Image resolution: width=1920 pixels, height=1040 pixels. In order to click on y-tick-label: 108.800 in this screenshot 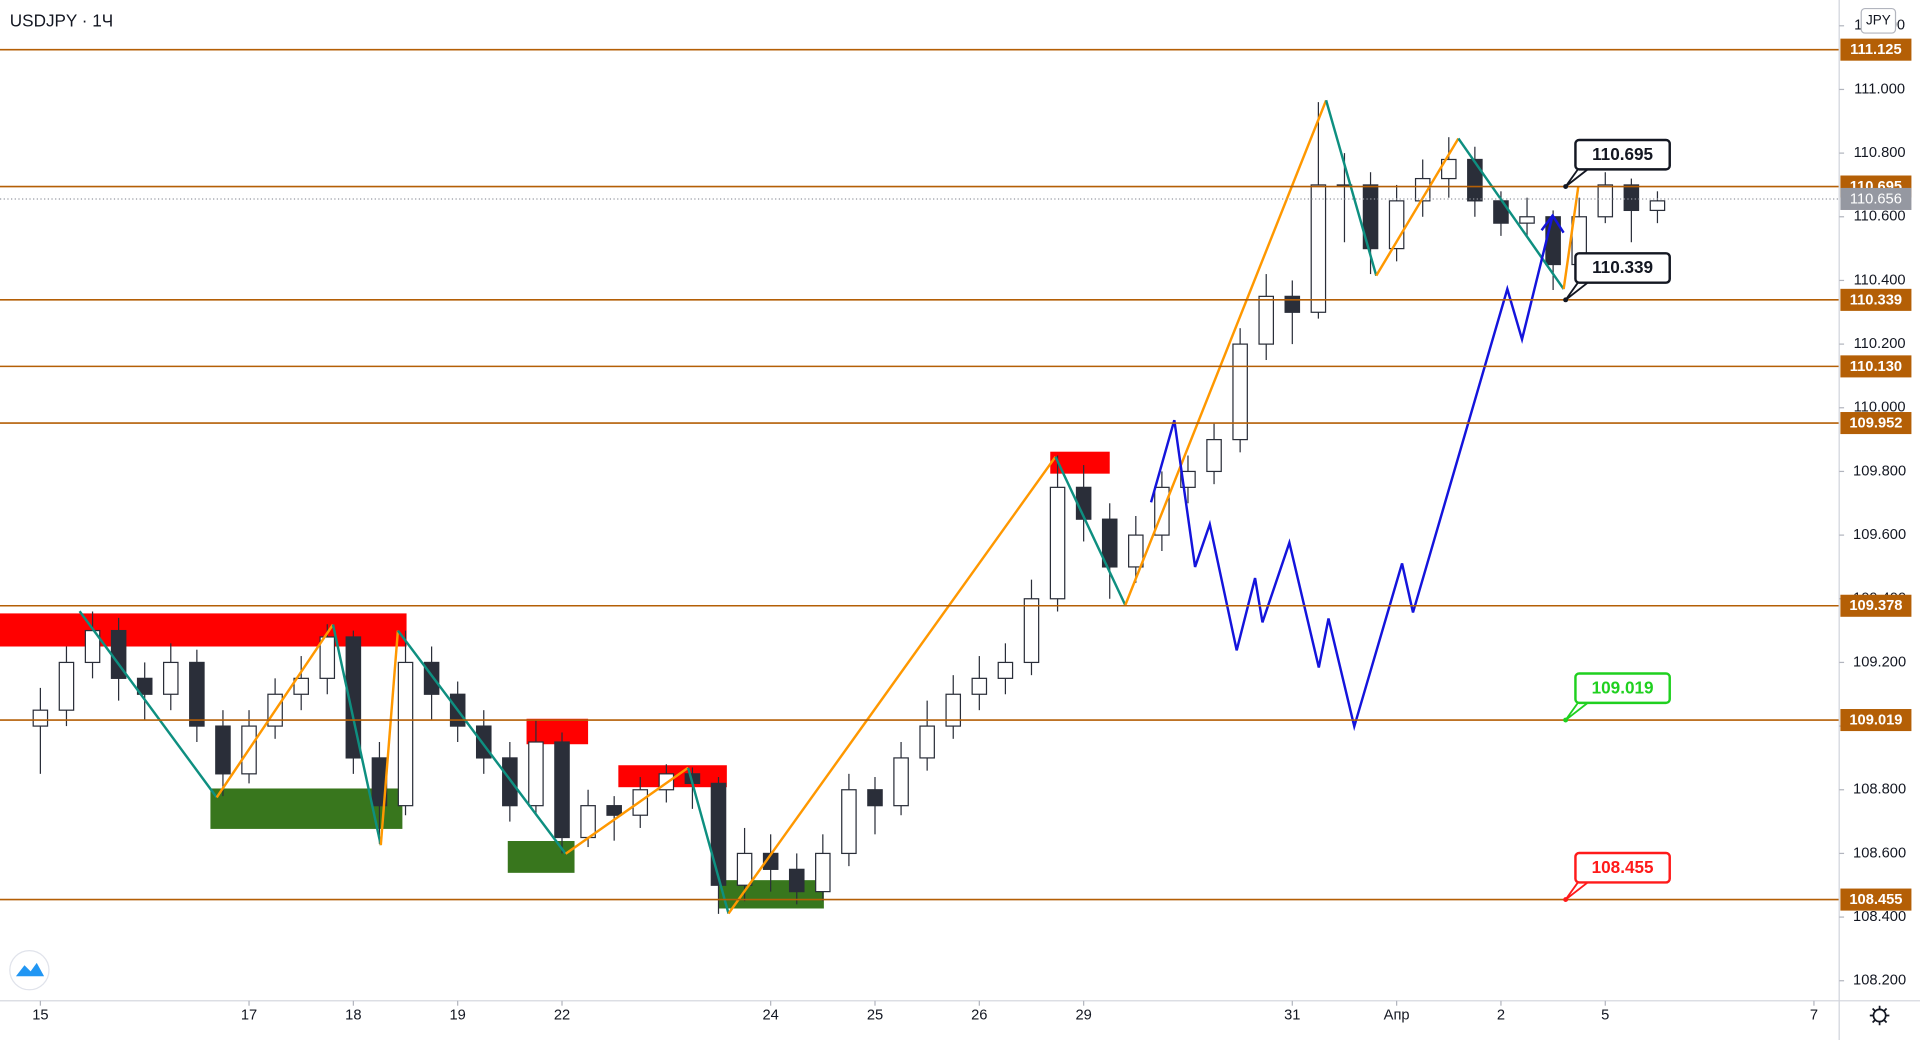, I will do `click(1879, 790)`.